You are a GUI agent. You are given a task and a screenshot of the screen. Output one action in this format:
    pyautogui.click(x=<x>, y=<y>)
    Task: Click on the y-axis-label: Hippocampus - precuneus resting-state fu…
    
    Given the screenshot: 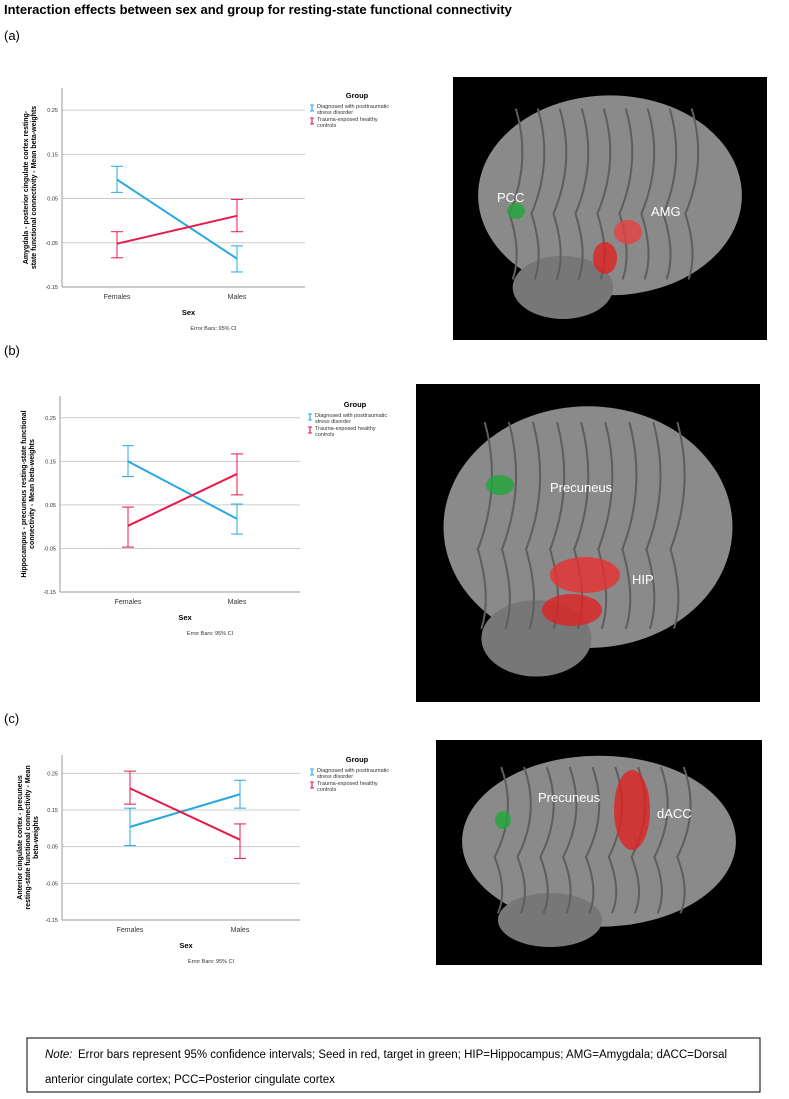 What is the action you would take?
    pyautogui.click(x=24, y=493)
    